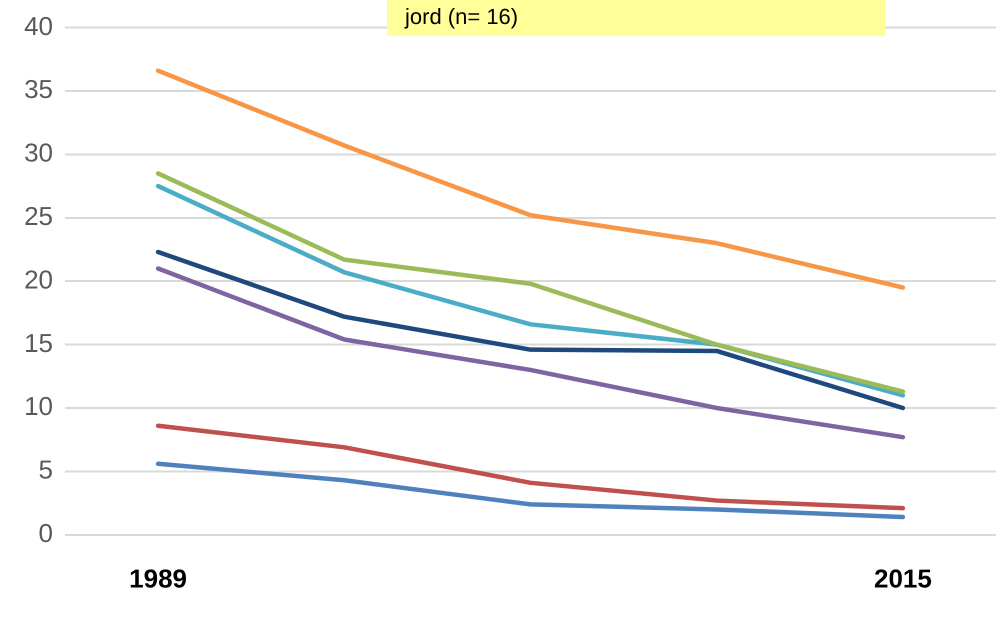  I want to click on text-box: jord (n= 16), so click(636, 18).